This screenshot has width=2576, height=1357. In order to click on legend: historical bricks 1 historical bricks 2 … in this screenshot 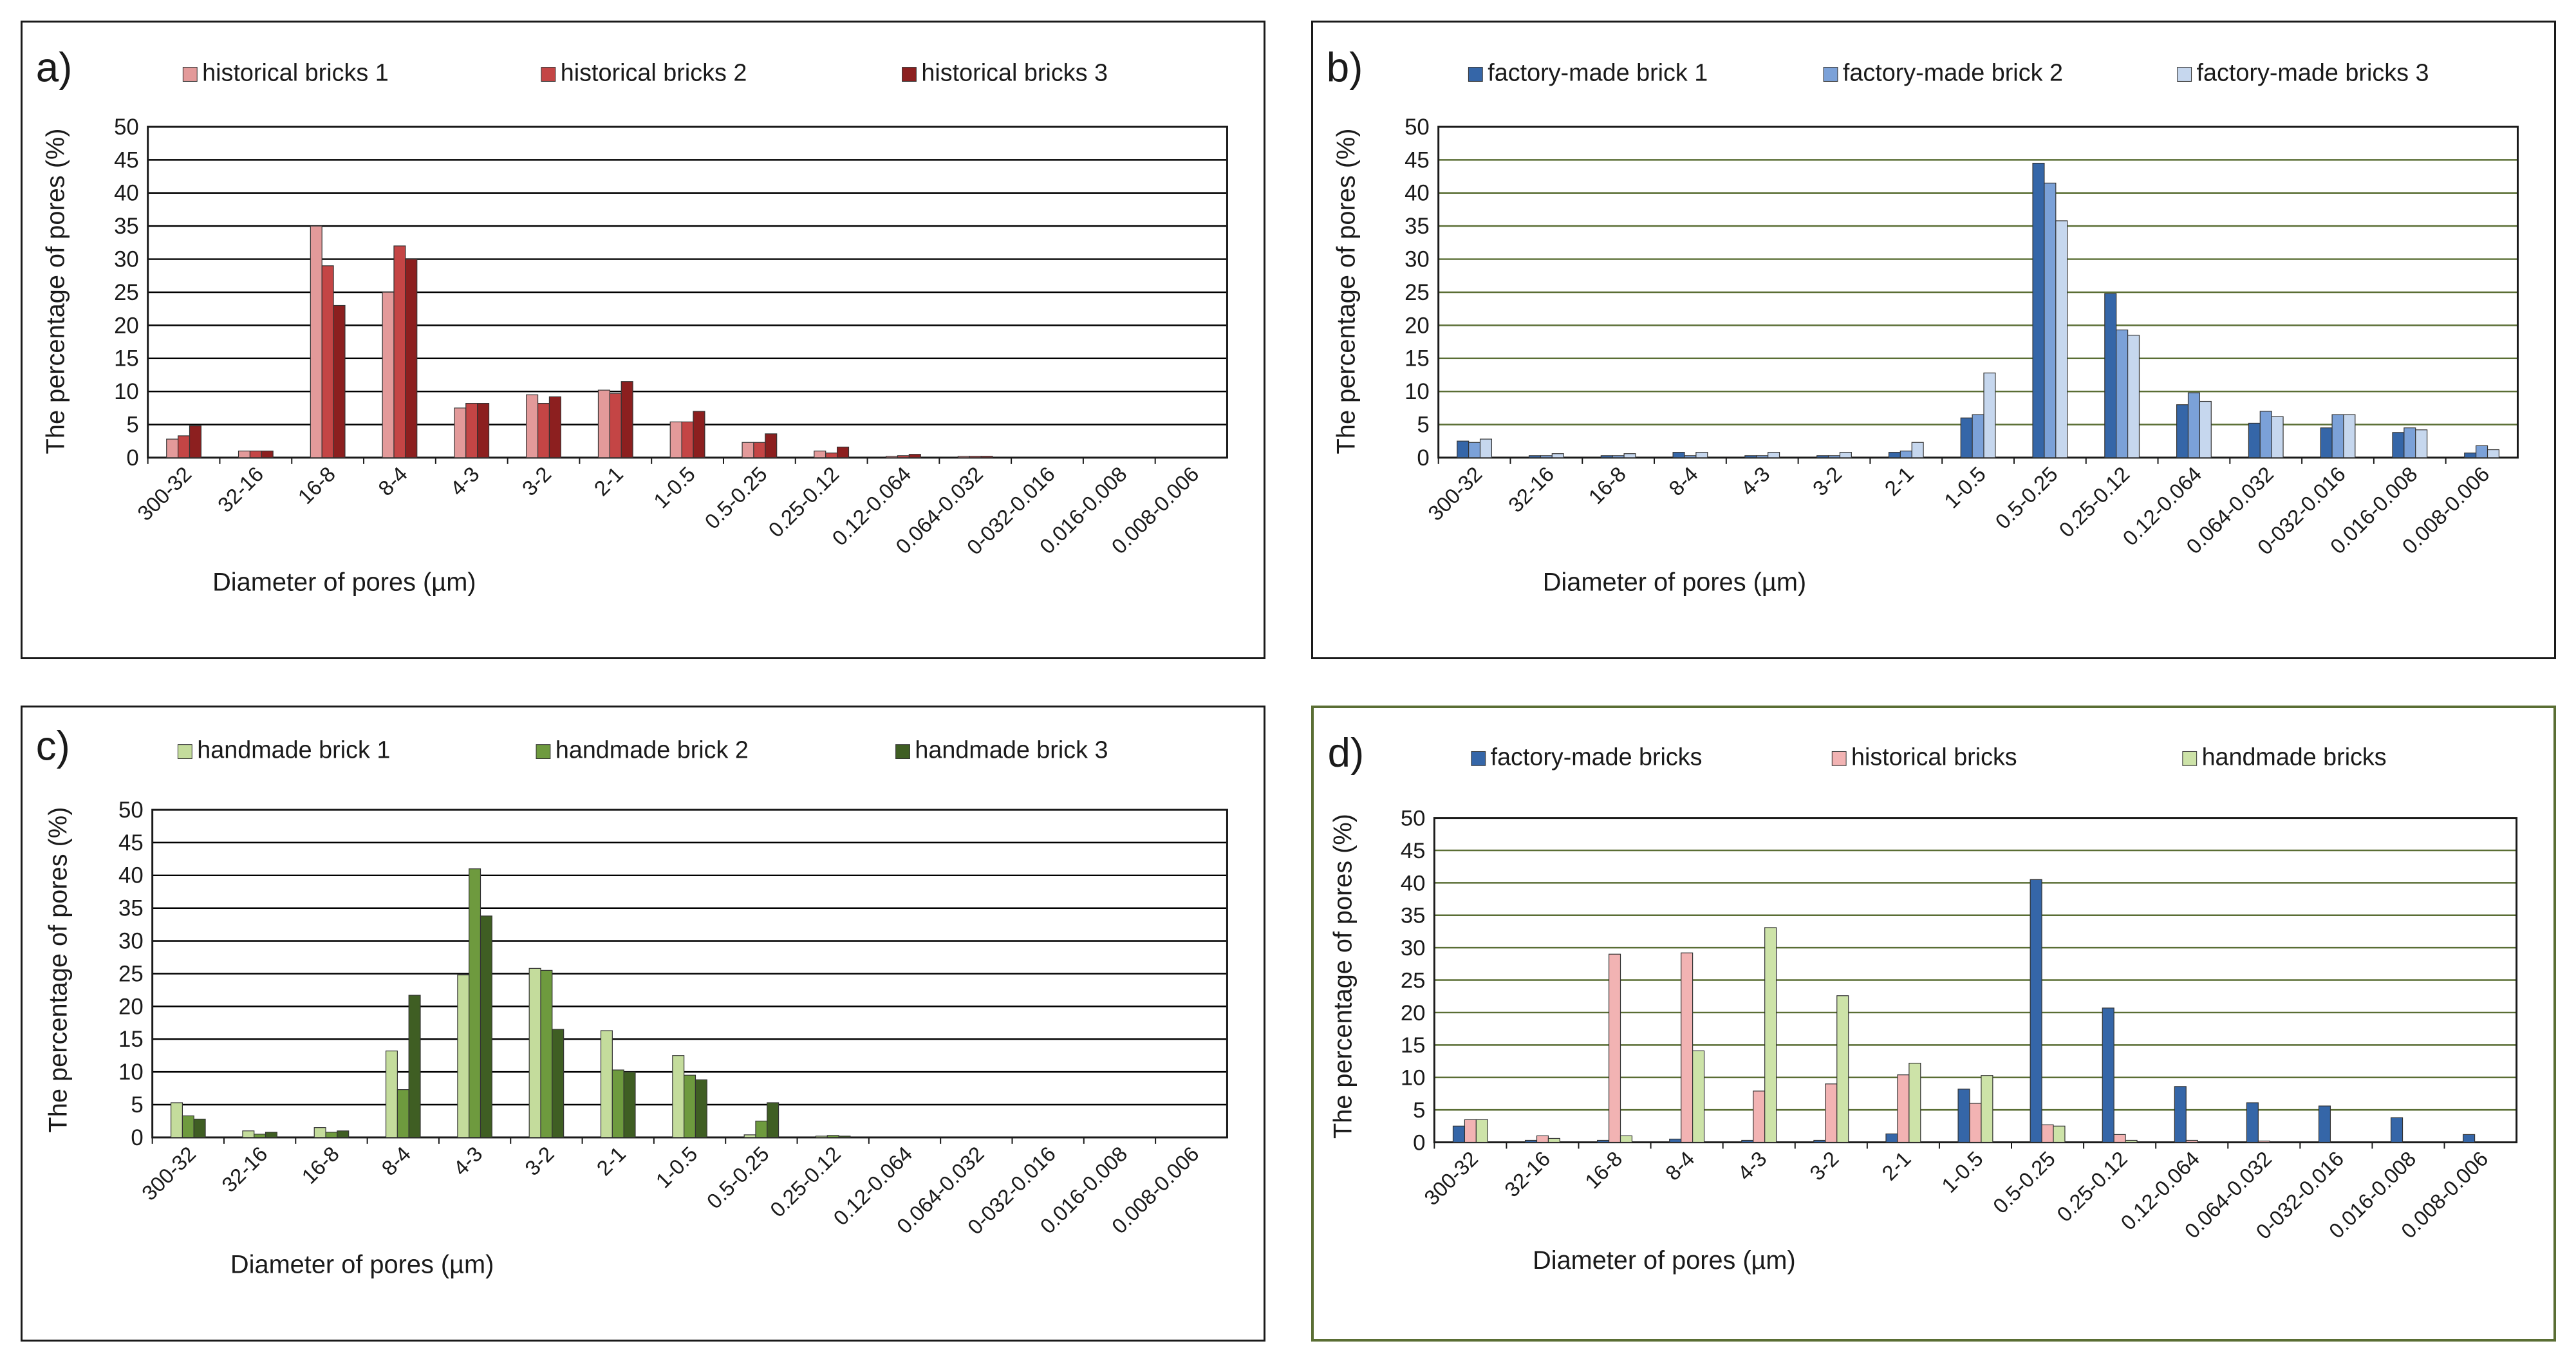, I will do `click(645, 73)`.